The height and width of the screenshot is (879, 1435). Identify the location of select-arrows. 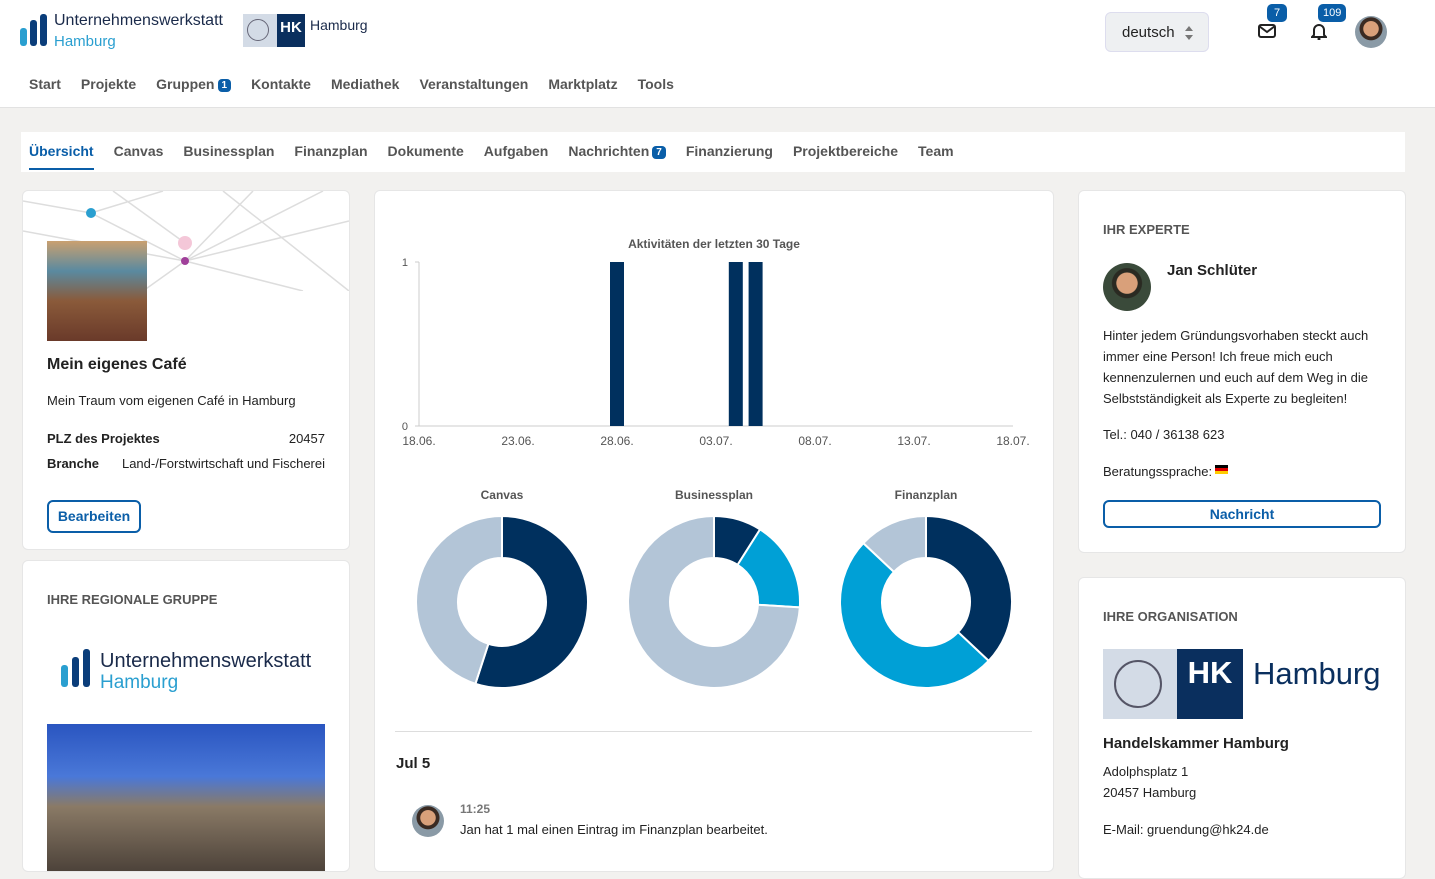
(1189, 33).